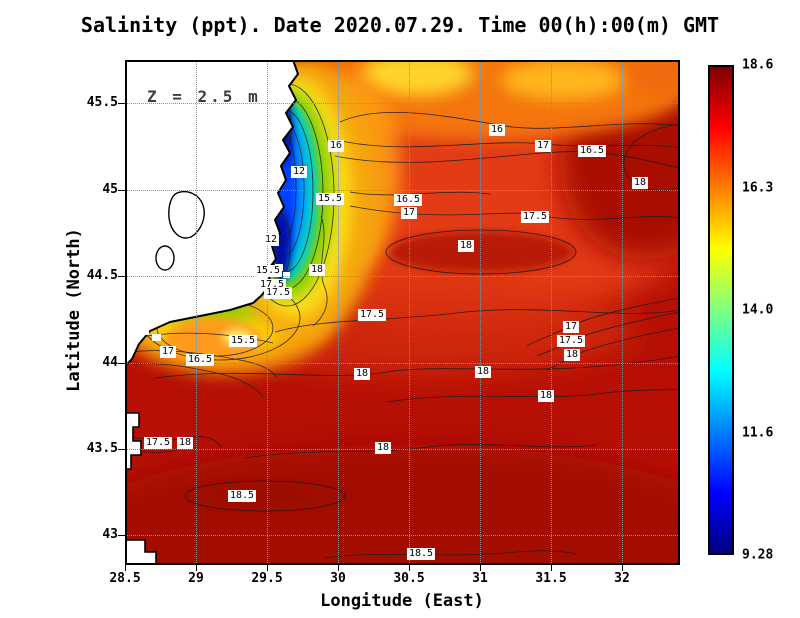 The height and width of the screenshot is (618, 800). What do you see at coordinates (196, 578) in the screenshot?
I see `x-tick-label: 29` at bounding box center [196, 578].